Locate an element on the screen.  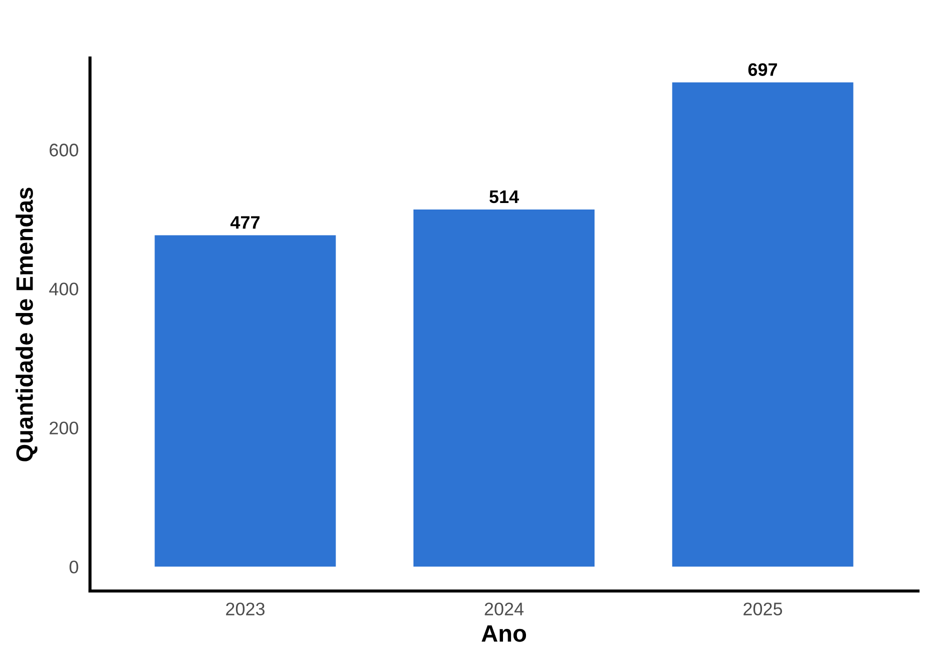
x-axis-title: Ano is located at coordinates (504, 633).